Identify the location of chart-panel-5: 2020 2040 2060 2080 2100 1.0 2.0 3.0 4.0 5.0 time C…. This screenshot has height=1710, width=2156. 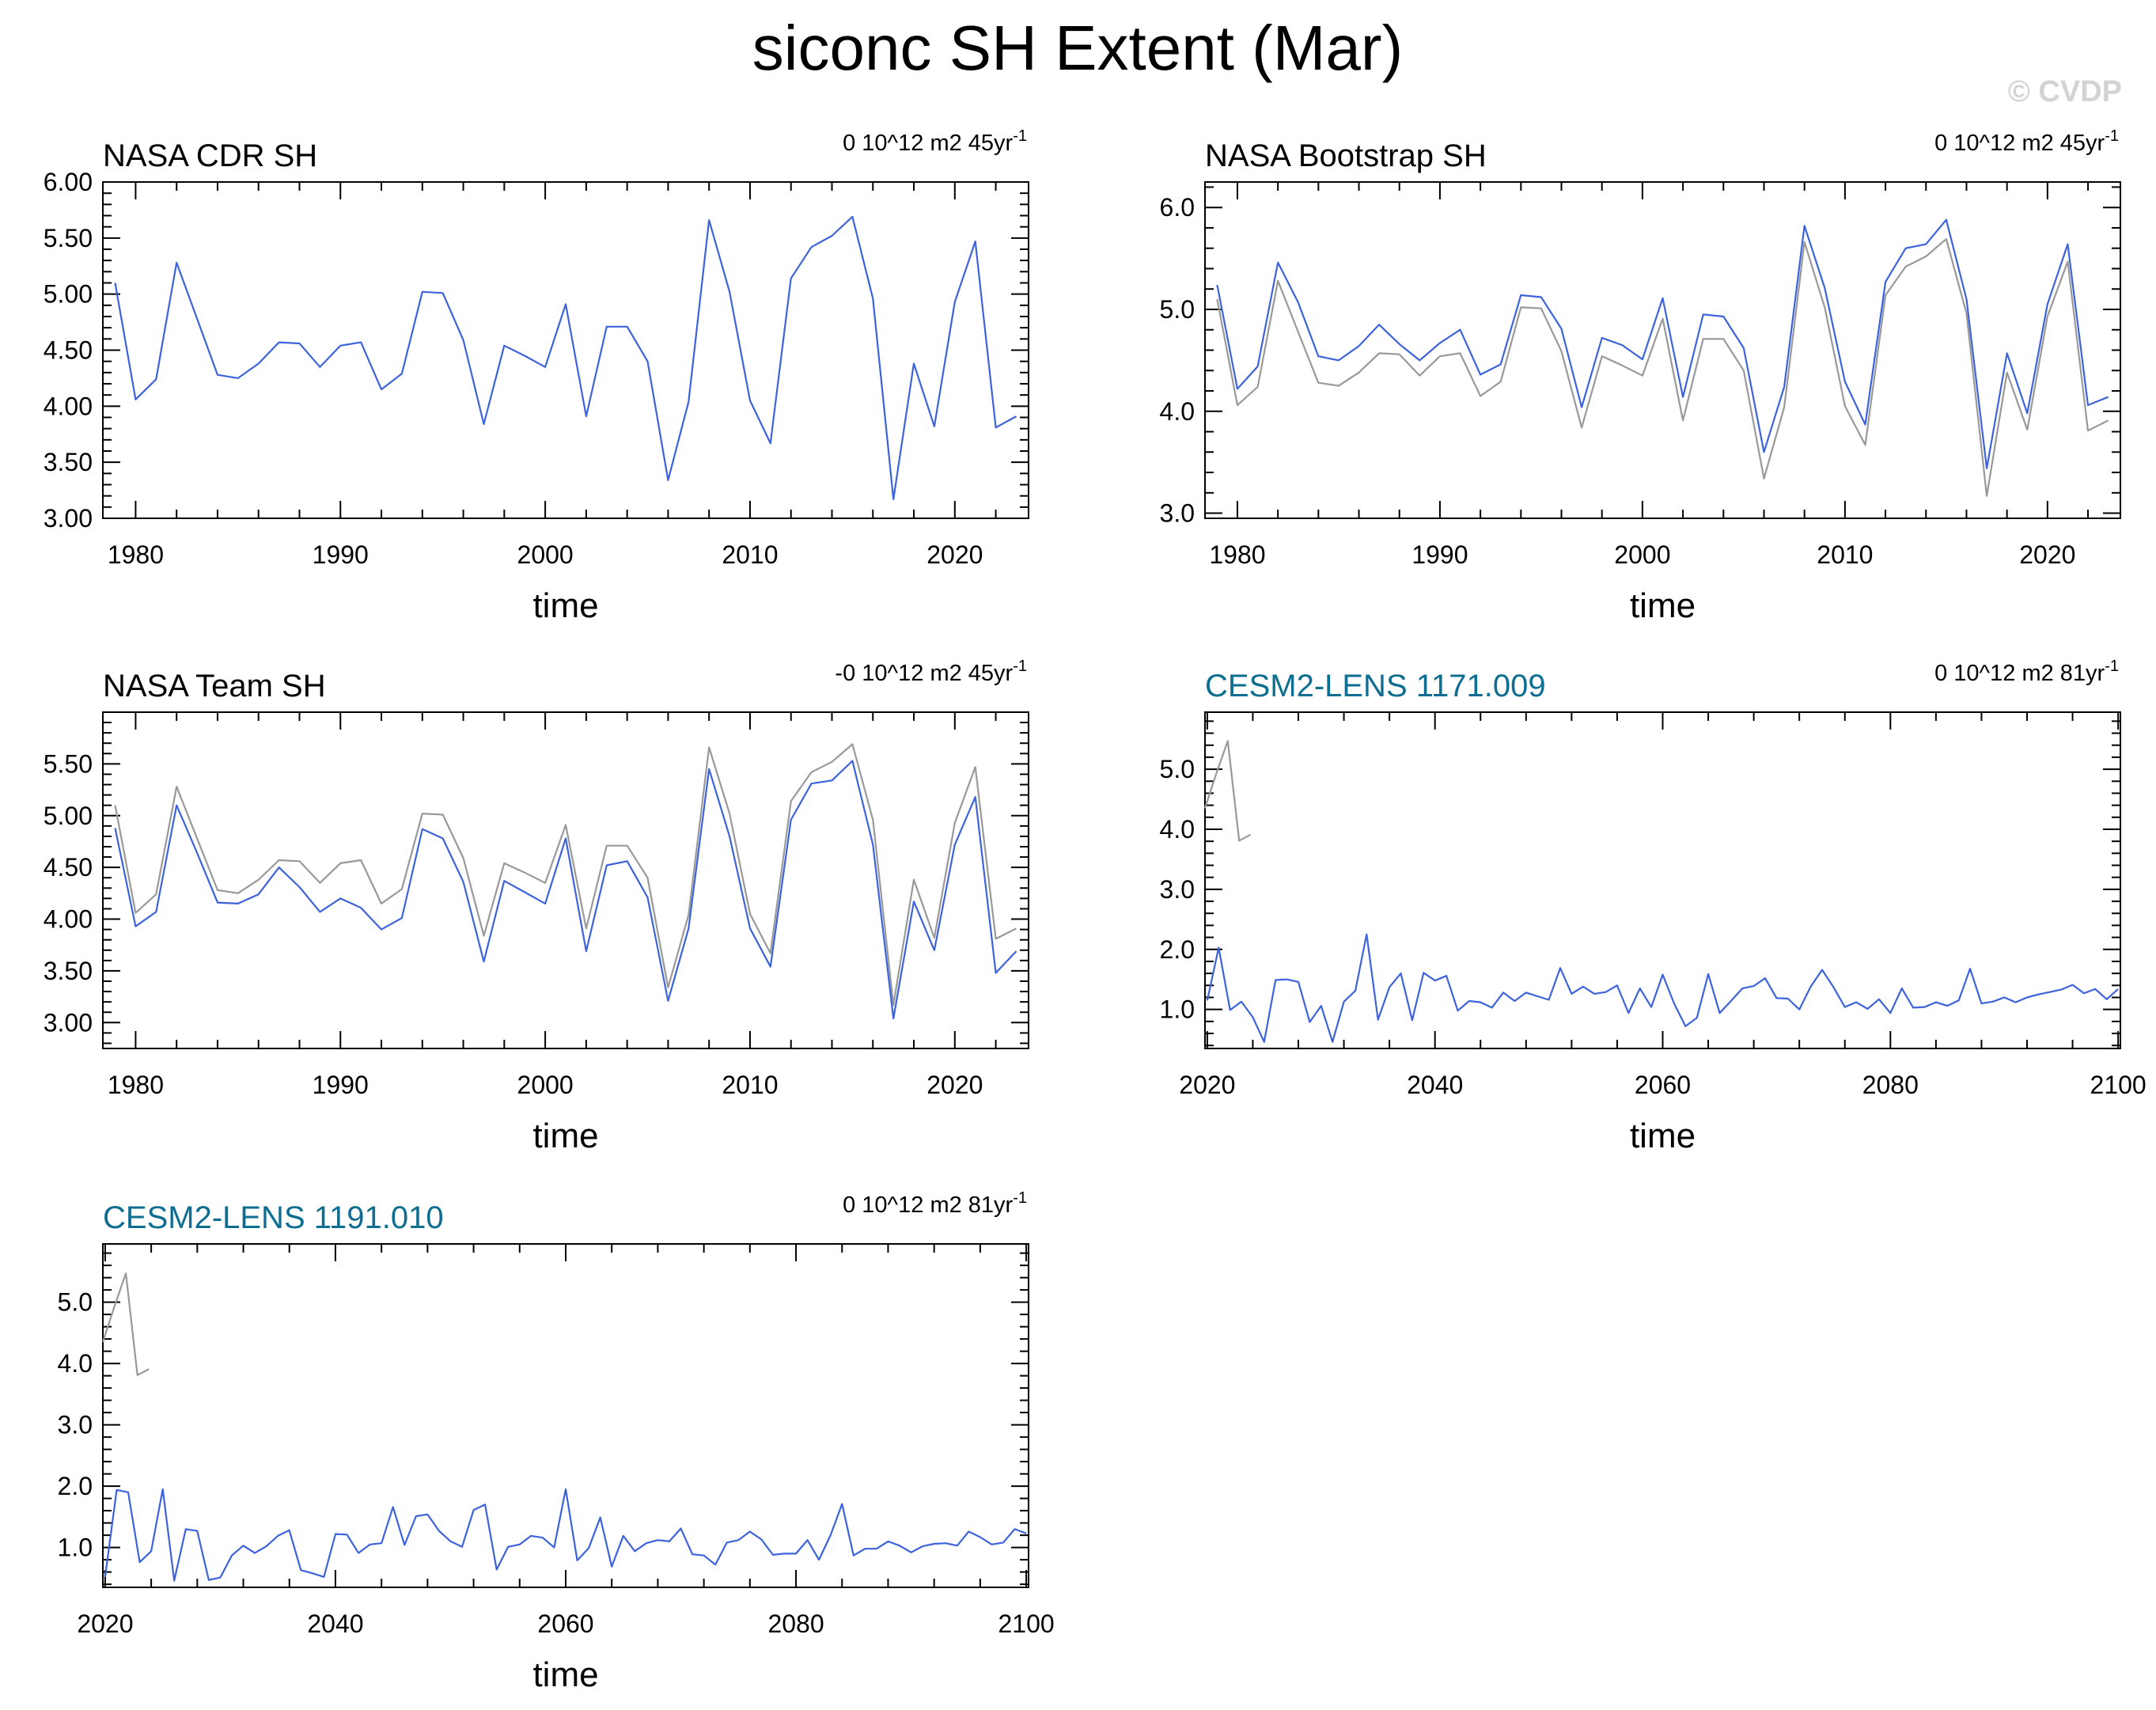
(556, 1441).